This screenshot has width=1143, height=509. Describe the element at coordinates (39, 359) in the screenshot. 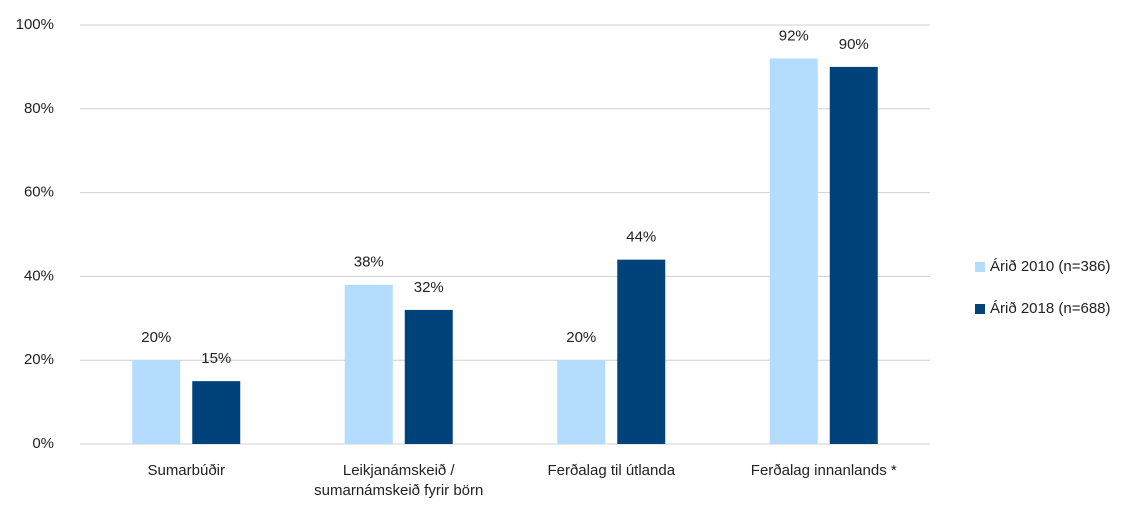

I see `y-tick-label: 20%` at that location.